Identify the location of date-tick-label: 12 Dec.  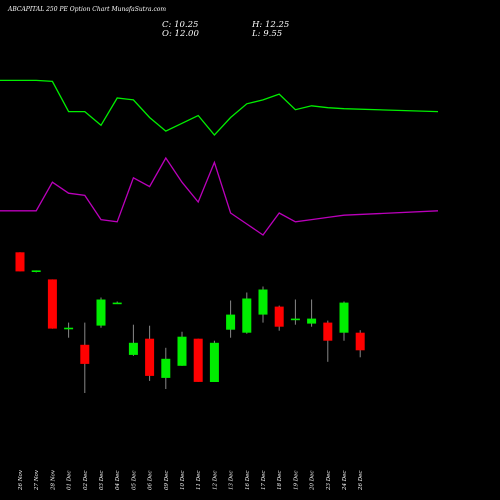
(215, 481).